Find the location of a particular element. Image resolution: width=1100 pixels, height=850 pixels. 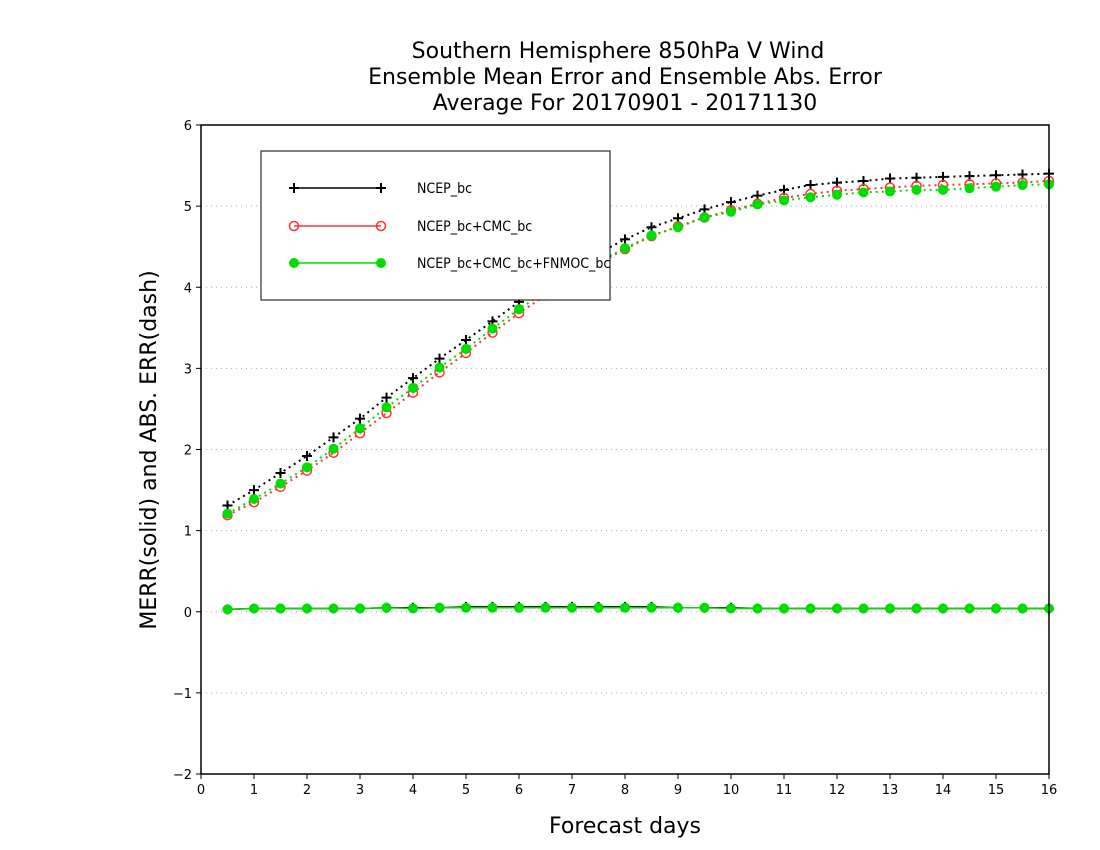

y-tick-label: 5 is located at coordinates (188, 207).